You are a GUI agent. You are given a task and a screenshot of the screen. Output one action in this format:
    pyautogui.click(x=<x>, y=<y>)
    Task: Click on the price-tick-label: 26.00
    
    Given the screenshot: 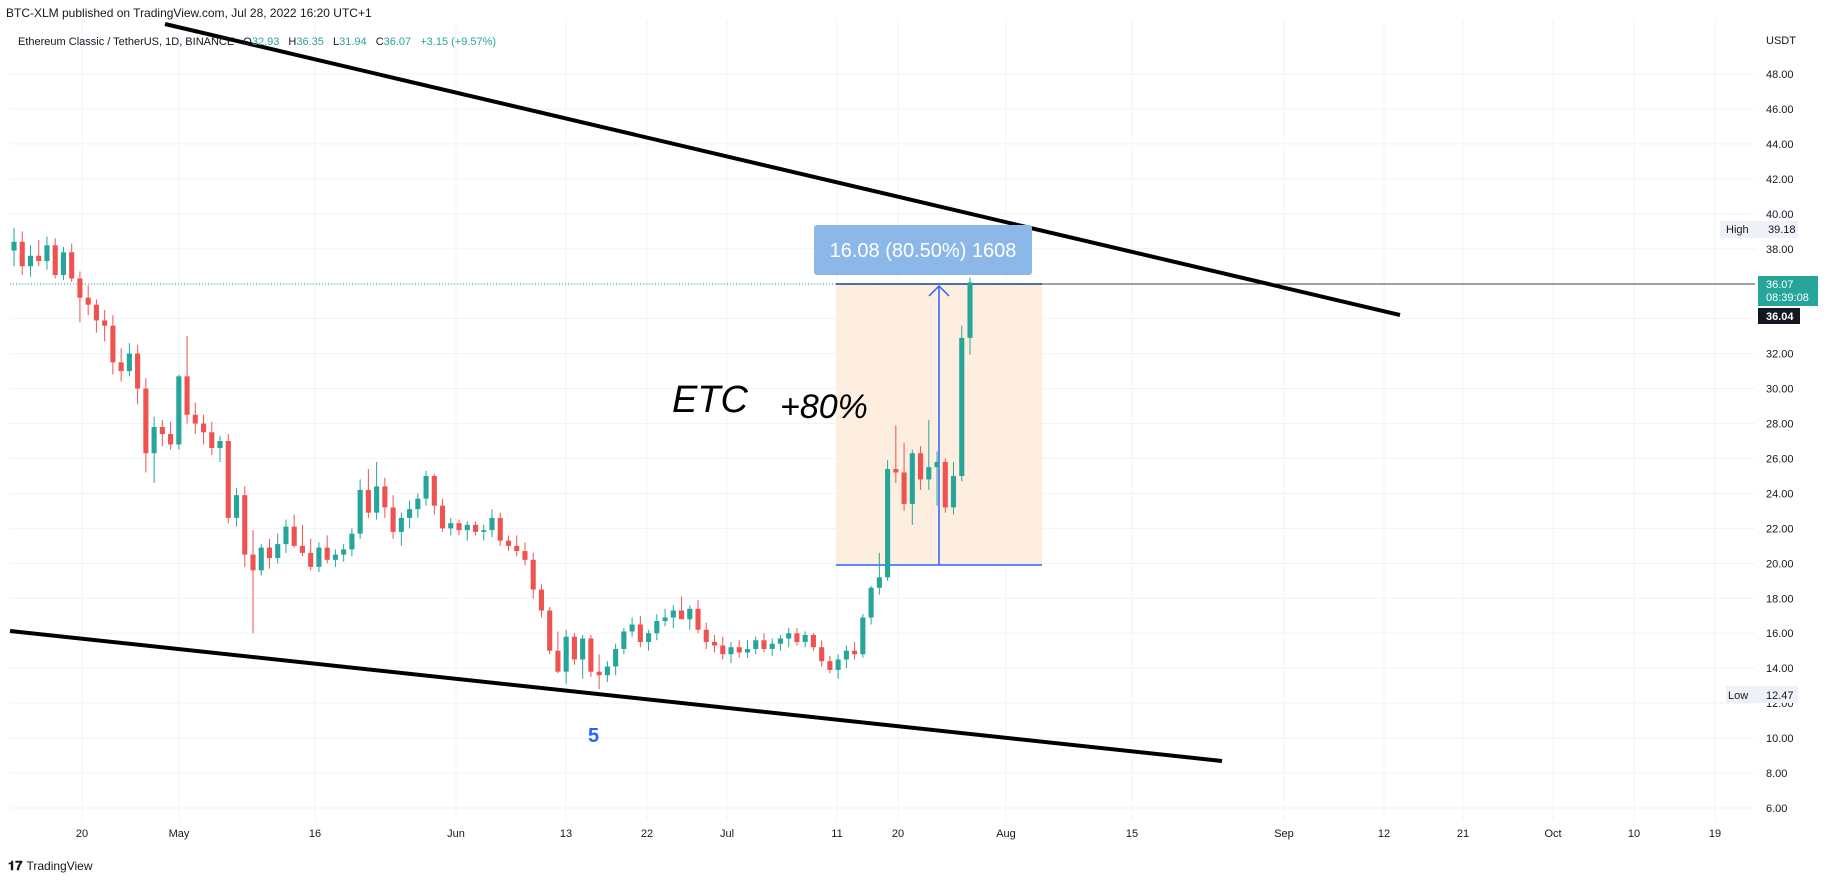 What is the action you would take?
    pyautogui.click(x=1780, y=459)
    